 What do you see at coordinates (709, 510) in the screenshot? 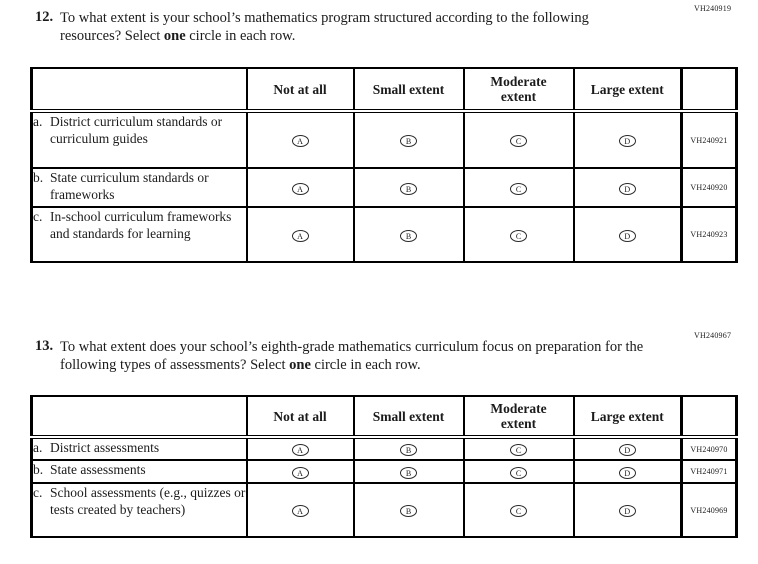
I see `row-admin-code: VH240969` at bounding box center [709, 510].